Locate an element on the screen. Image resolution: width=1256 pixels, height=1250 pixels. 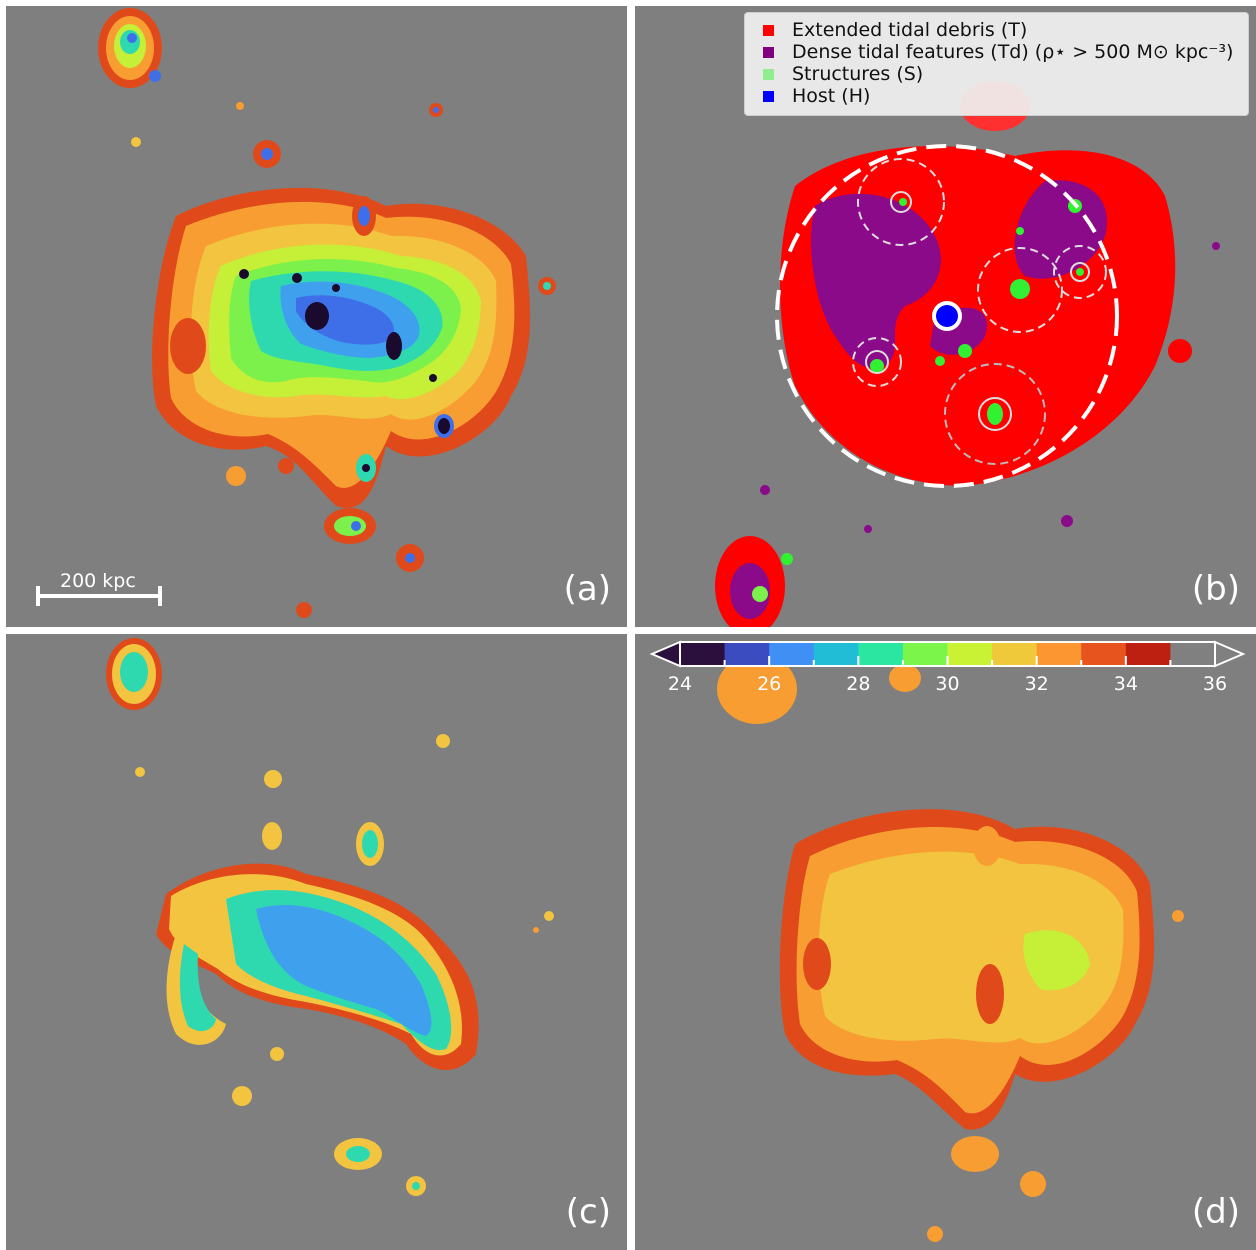
structure-marker is located at coordinates (1020, 289).